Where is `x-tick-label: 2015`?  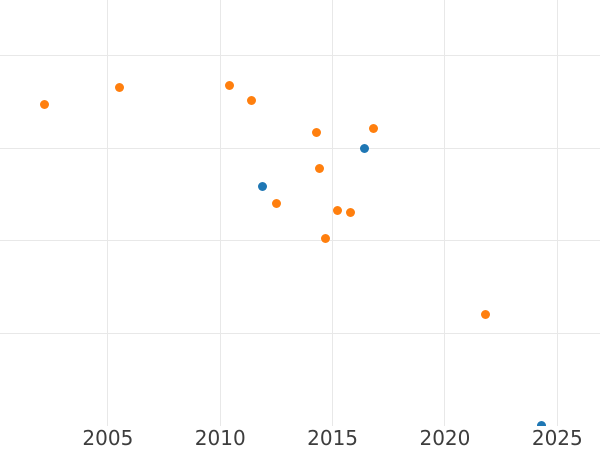 x-tick-label: 2015 is located at coordinates (333, 438).